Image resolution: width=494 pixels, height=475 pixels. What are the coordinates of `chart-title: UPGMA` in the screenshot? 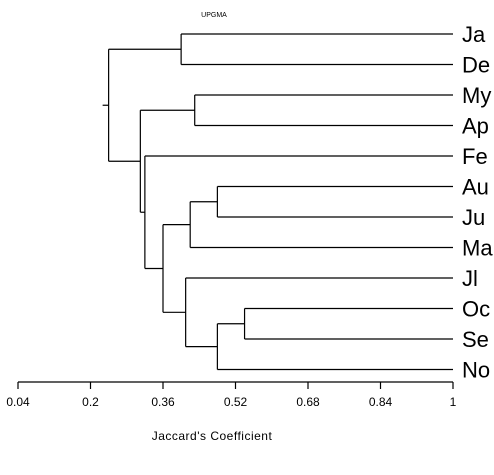 It's located at (214, 15).